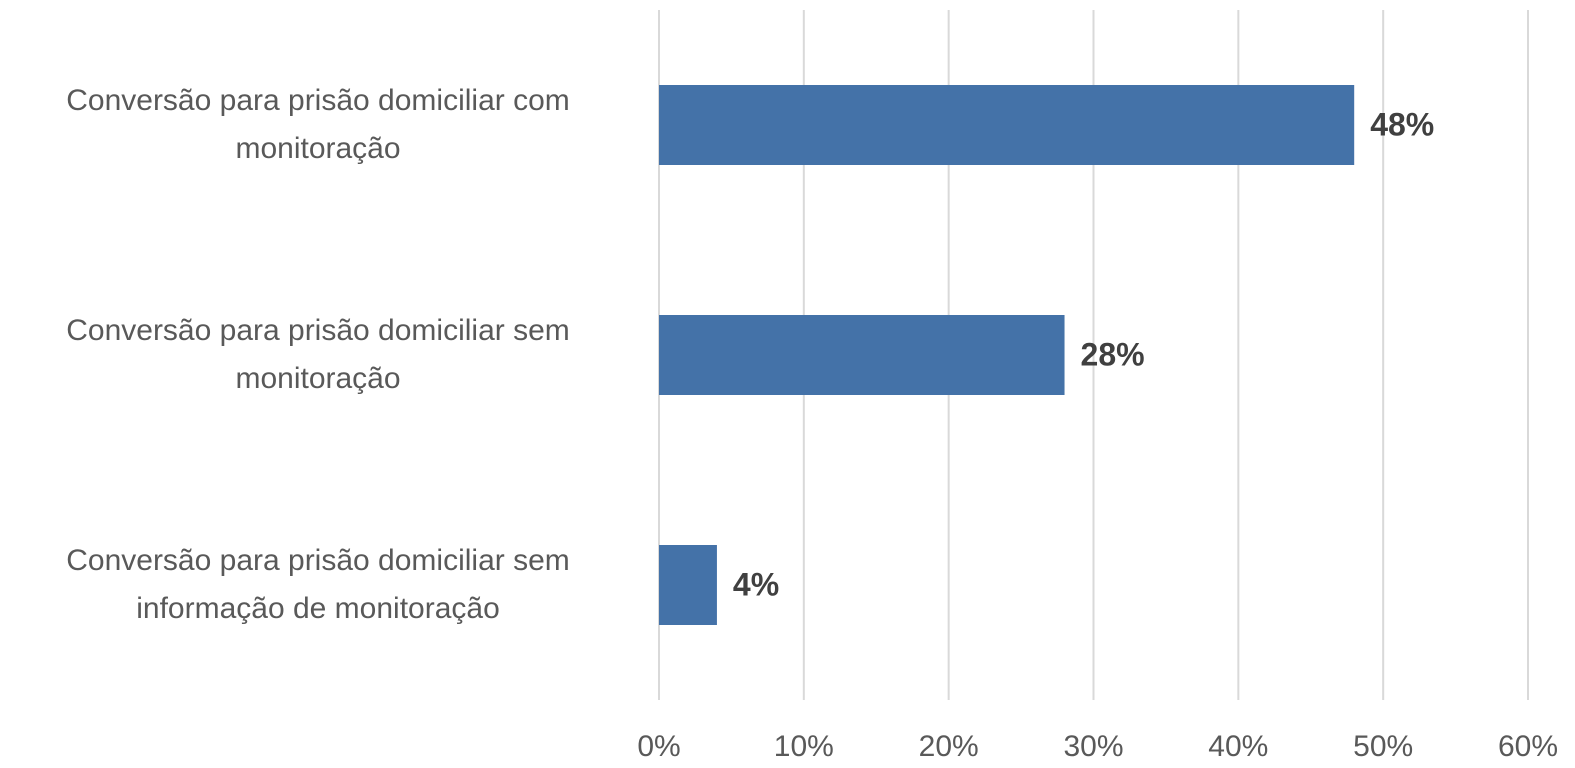 The width and height of the screenshot is (1575, 768). I want to click on x-tick-label: 20%, so click(949, 746).